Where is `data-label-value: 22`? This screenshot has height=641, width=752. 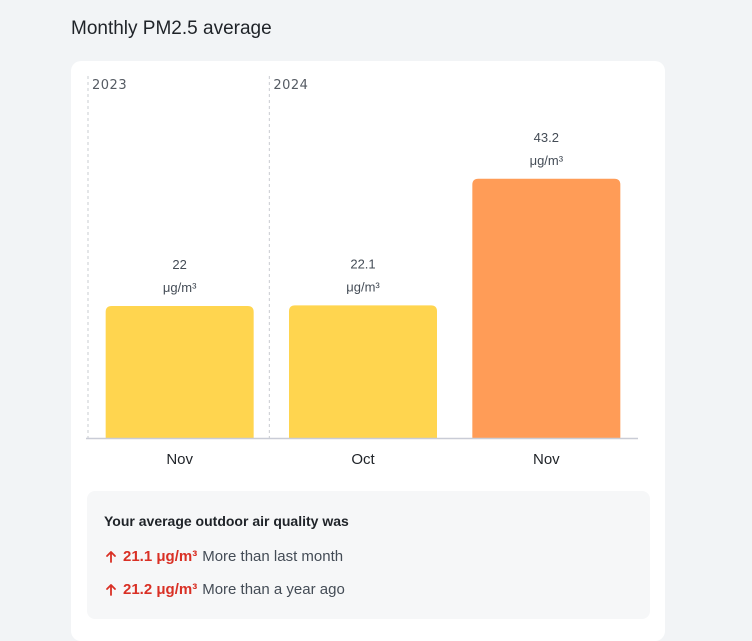
data-label-value: 22 is located at coordinates (179, 264).